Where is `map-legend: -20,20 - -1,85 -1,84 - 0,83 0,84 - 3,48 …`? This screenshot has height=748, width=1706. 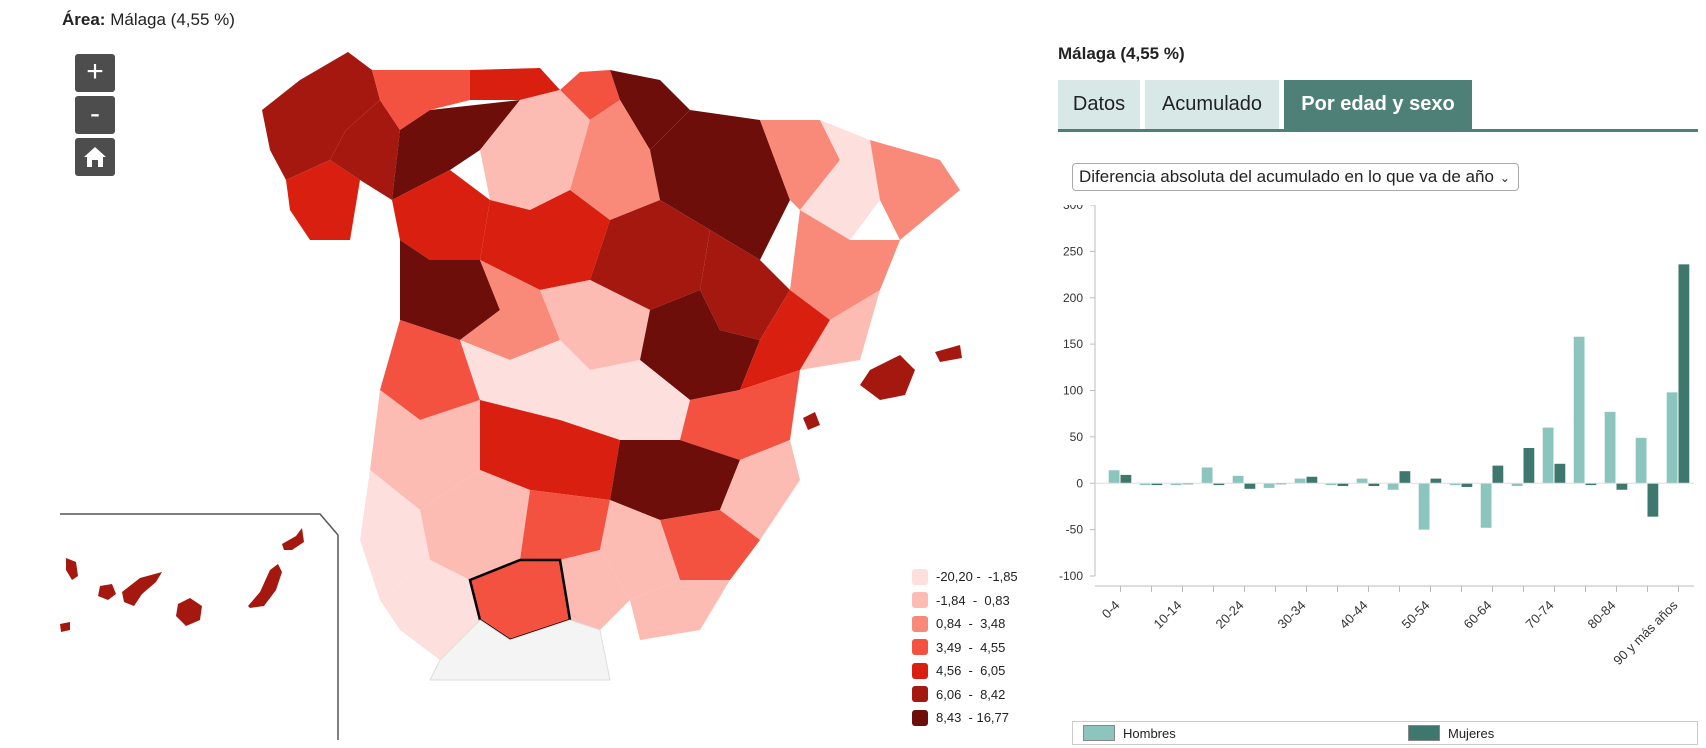 map-legend: -20,20 - -1,85 -1,84 - 0,83 0,84 - 3,48 … is located at coordinates (965, 647).